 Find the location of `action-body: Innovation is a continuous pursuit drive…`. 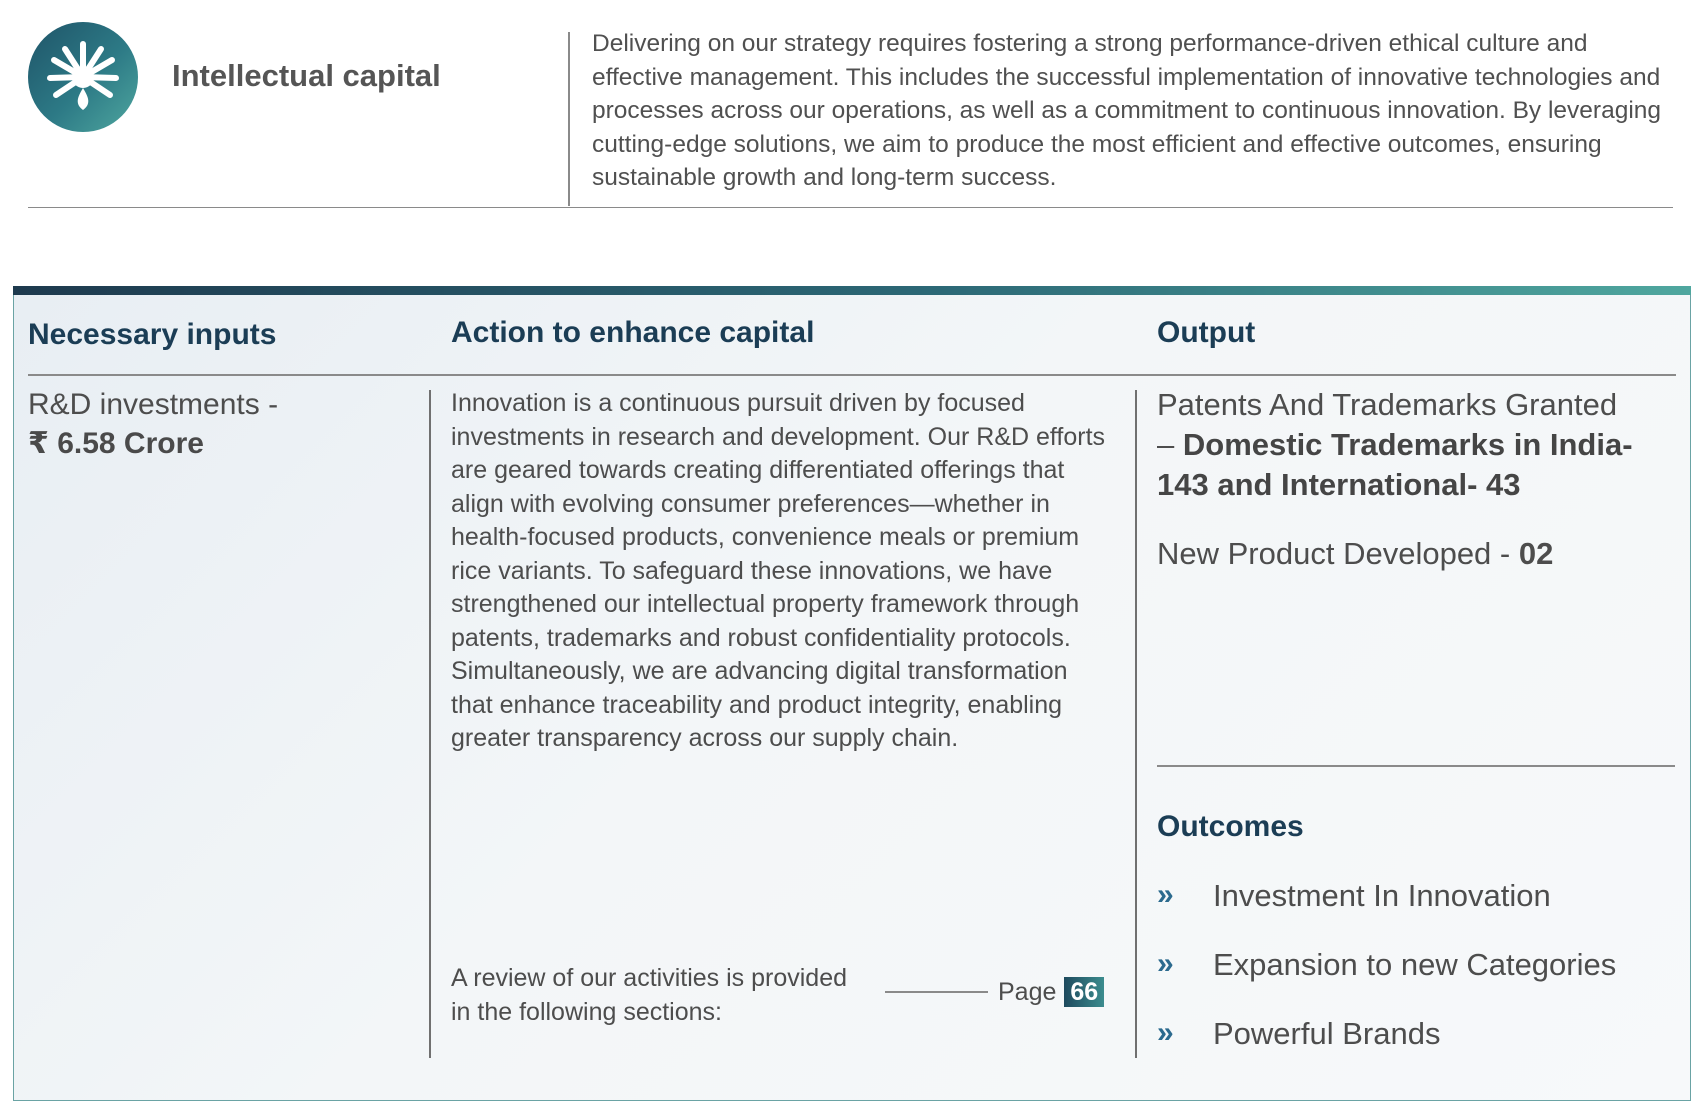

action-body: Innovation is a continuous pursuit drive… is located at coordinates (778, 570).